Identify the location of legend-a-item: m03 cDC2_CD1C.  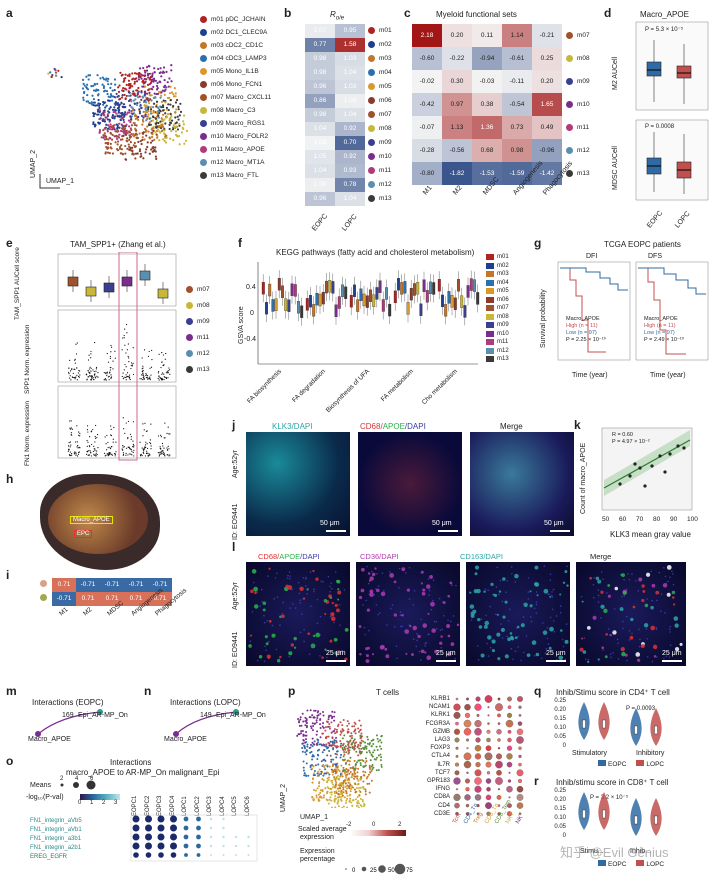
(231, 45).